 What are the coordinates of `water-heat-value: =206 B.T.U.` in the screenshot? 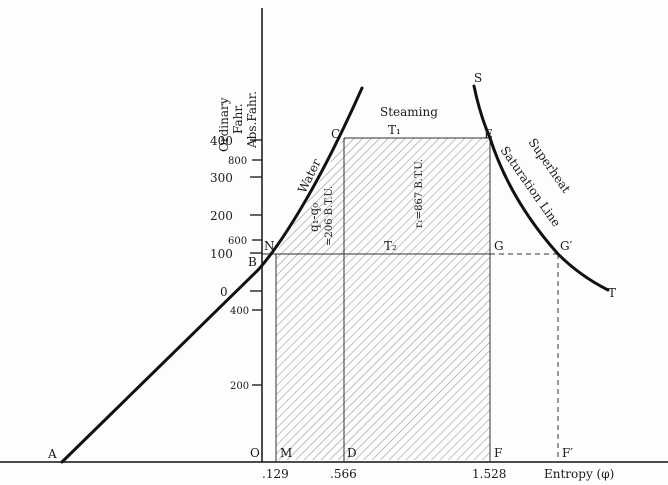 It's located at (329, 216).